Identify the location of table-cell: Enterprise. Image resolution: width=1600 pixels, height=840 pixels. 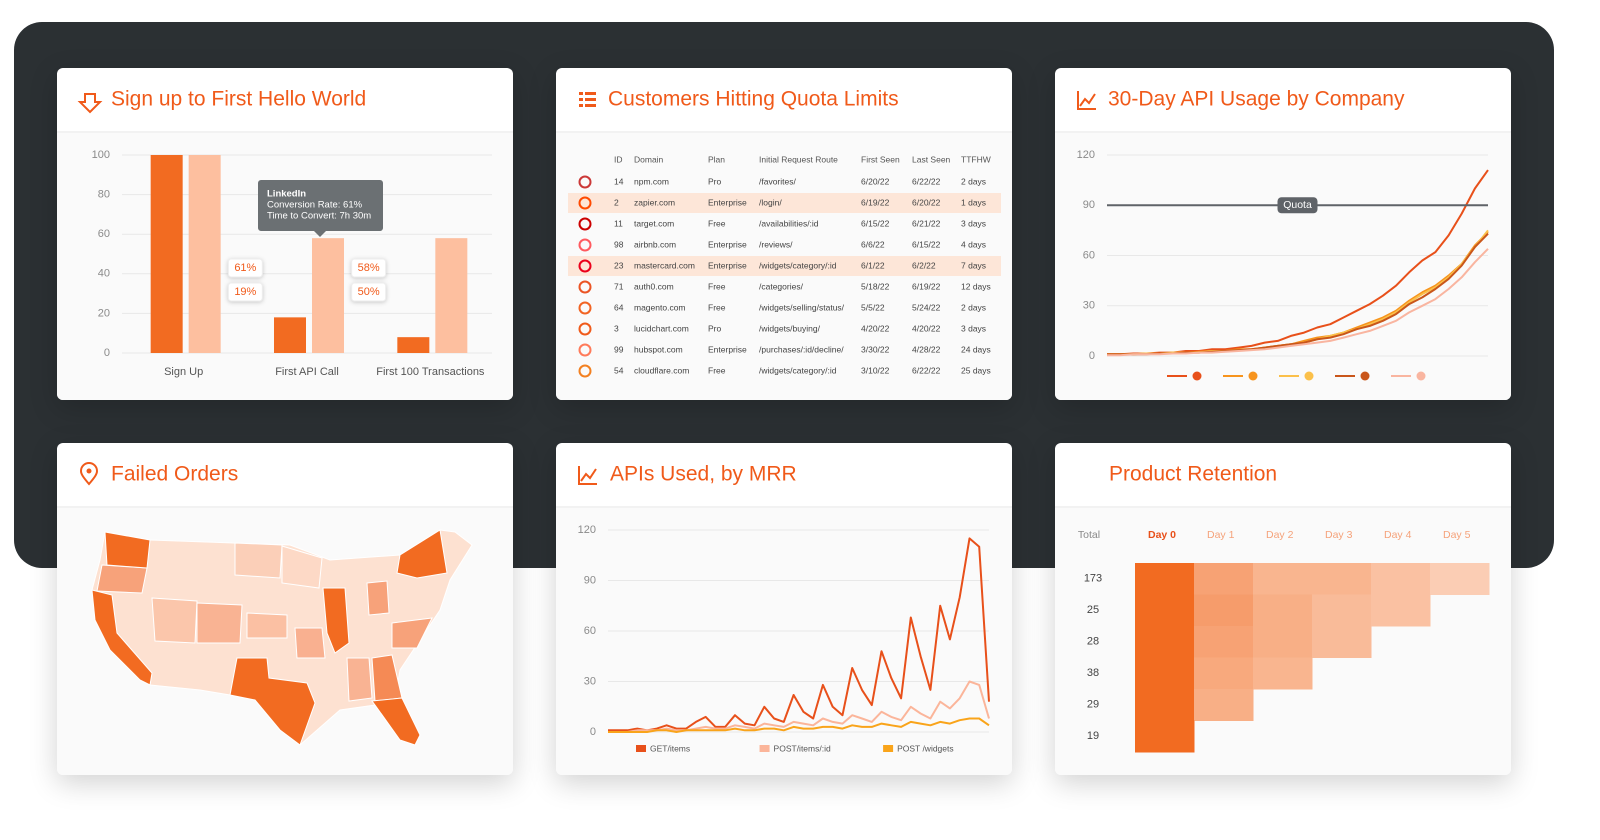
(727, 349).